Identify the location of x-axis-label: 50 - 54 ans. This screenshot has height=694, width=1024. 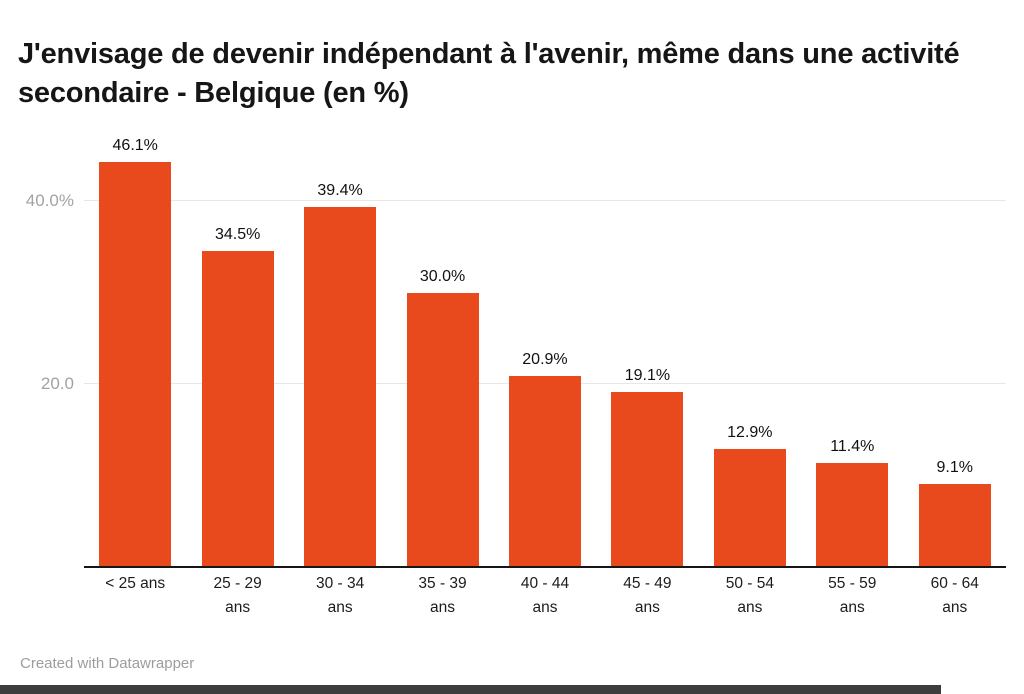
(749, 596).